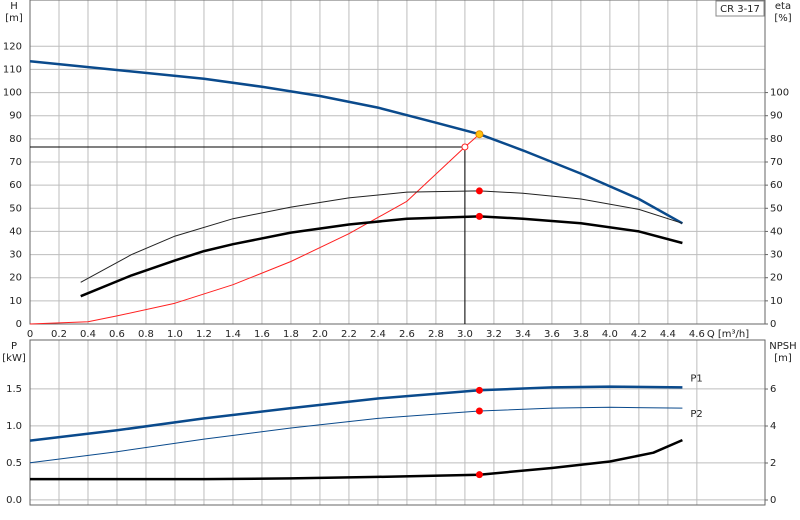 This screenshot has width=800, height=520. Describe the element at coordinates (776, 185) in the screenshot. I see `y2-tick-label: 60` at that location.